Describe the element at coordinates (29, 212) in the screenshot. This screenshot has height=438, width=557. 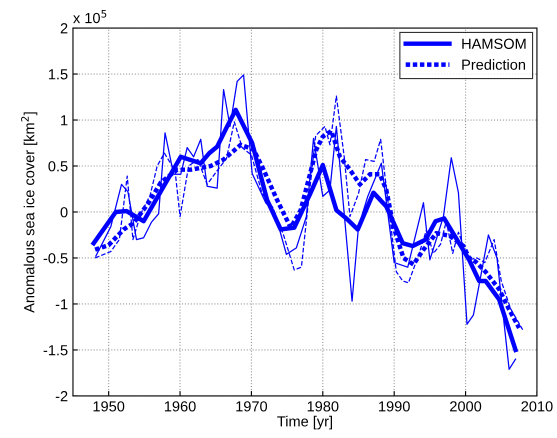
I see `y-axis-title: Anomalous sea ice cover [km$^{2}$]` at that location.